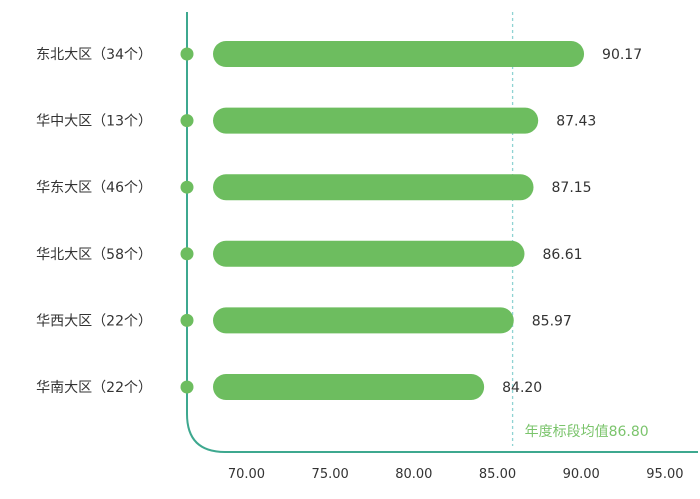 This screenshot has width=700, height=499. Describe the element at coordinates (664, 474) in the screenshot. I see `x-tick-label: 95.00` at that location.